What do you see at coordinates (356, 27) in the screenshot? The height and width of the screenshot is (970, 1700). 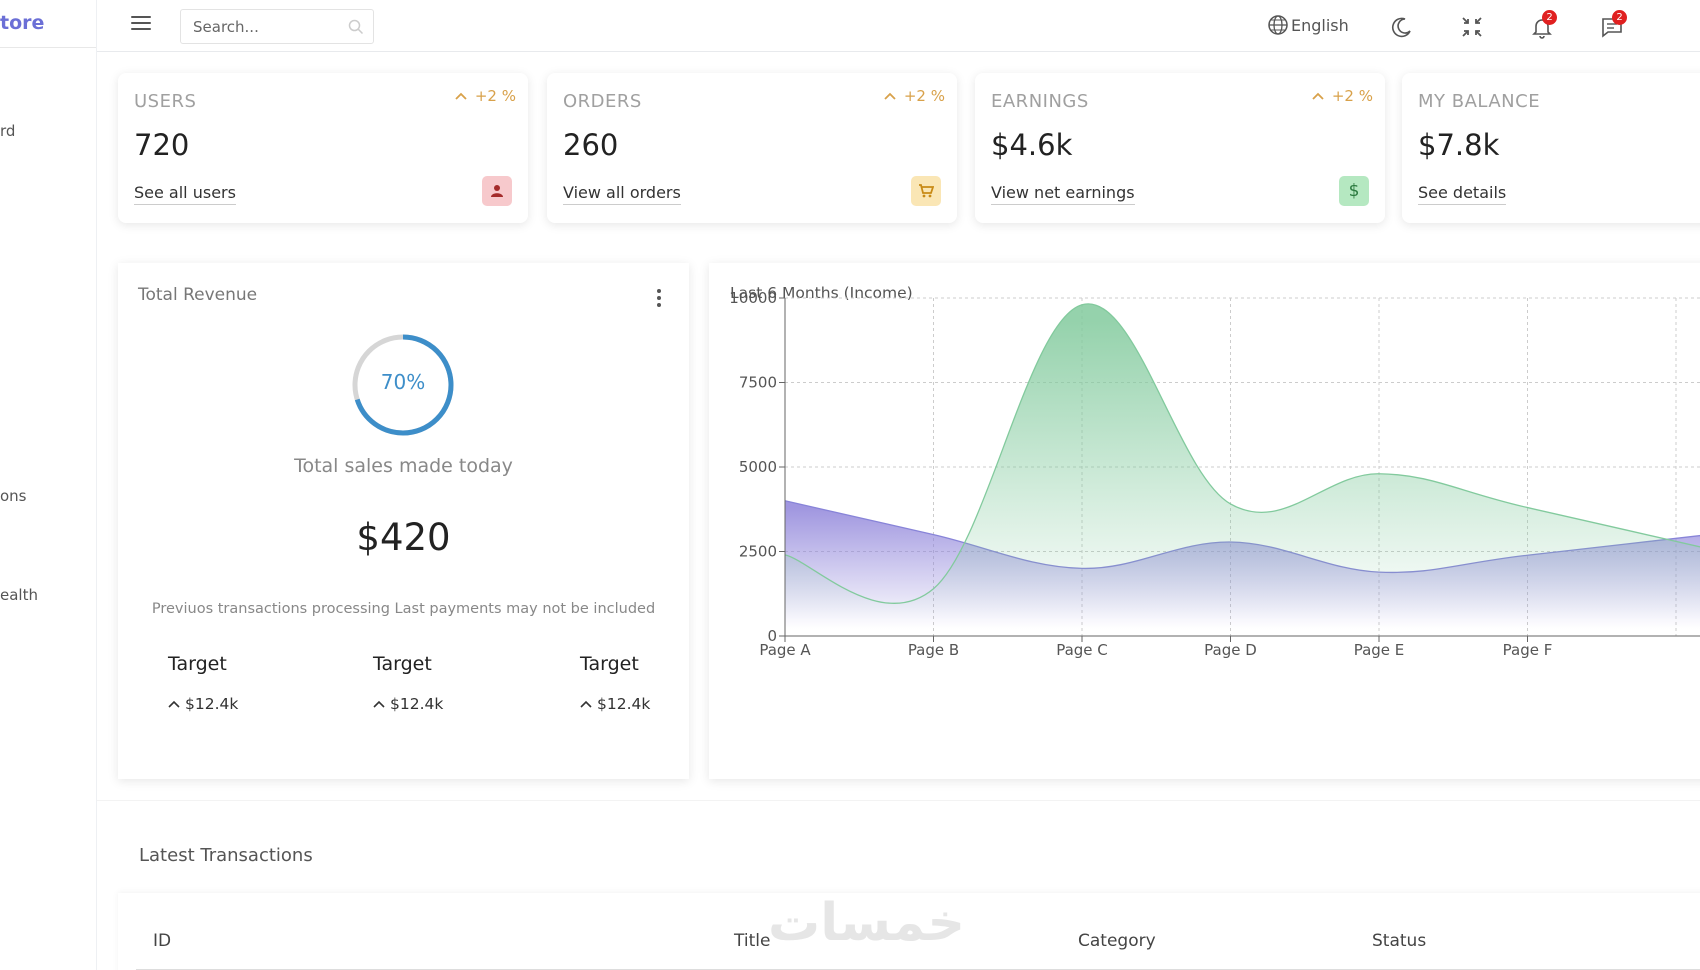 I see `search-icon` at bounding box center [356, 27].